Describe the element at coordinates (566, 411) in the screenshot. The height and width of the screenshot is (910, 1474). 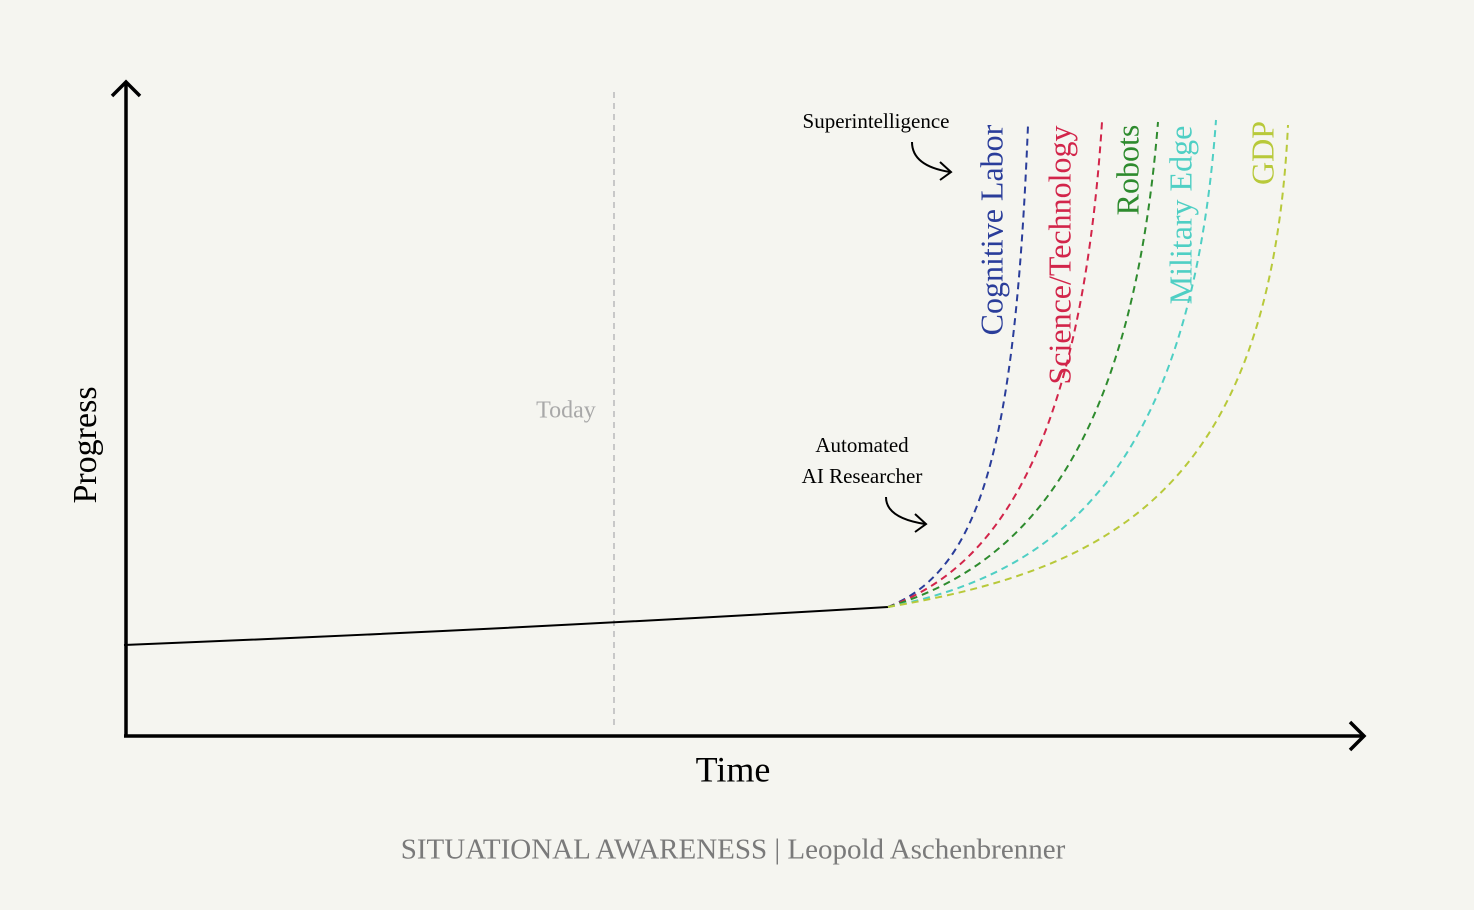
I see `today-label: Today` at that location.